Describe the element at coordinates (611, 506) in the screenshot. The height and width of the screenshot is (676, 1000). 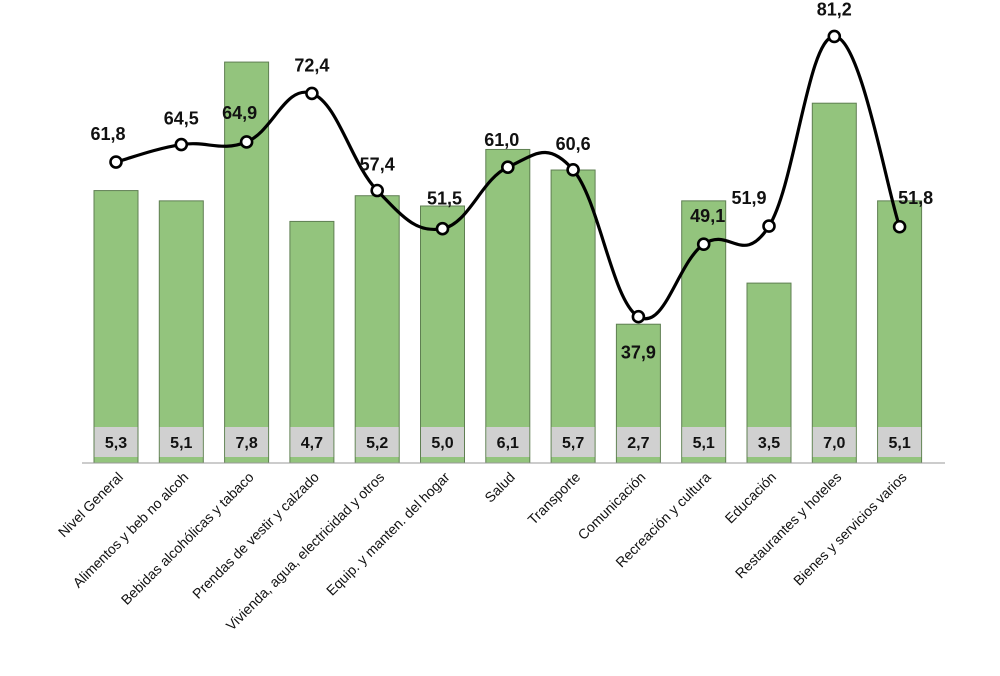
I see `category-label: Comunicación` at that location.